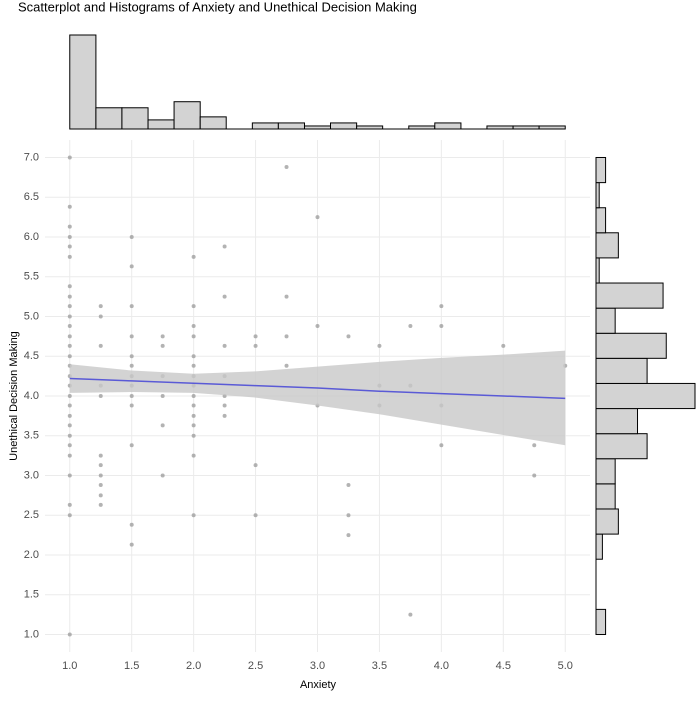 The height and width of the screenshot is (705, 700). I want to click on y-tick-label: 3.5, so click(31, 436).